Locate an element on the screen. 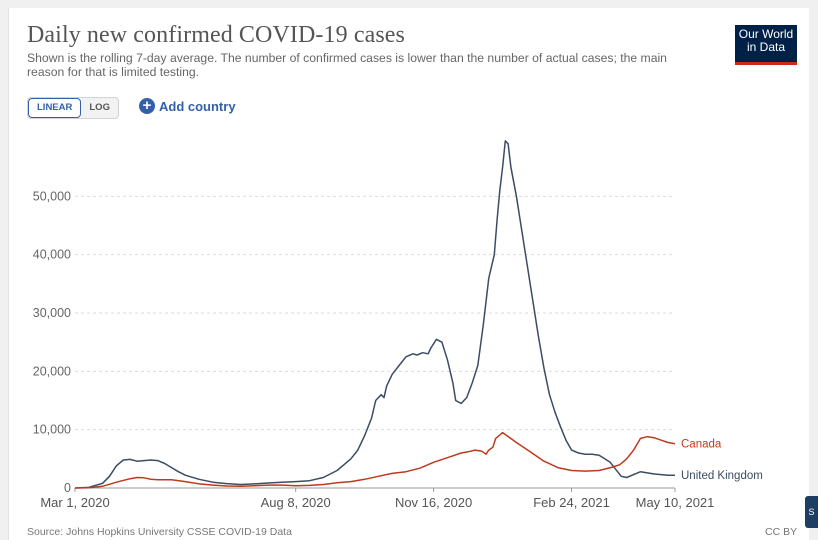 Image resolution: width=818 pixels, height=540 pixels. x-tick-label: Nov 16, 2020 is located at coordinates (433, 502).